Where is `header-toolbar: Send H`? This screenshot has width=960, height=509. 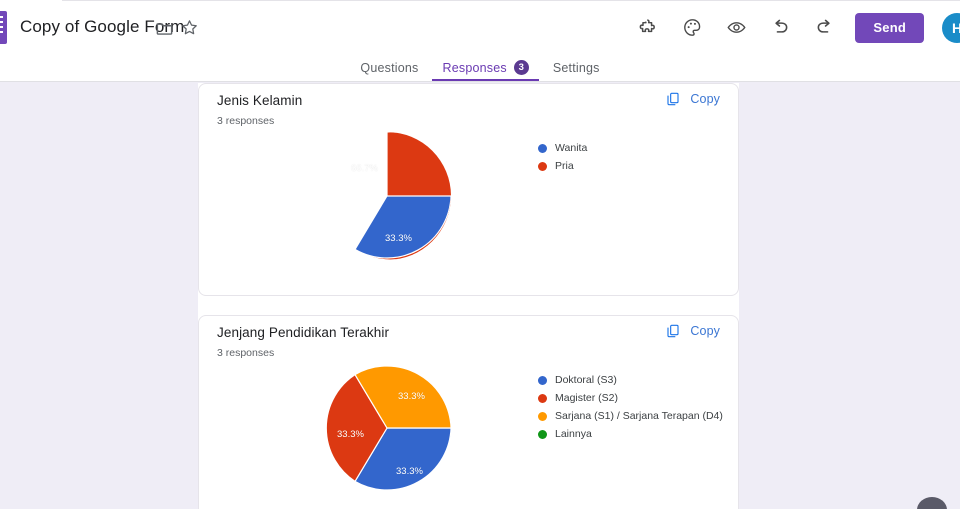 header-toolbar: Send H is located at coordinates (793, 27).